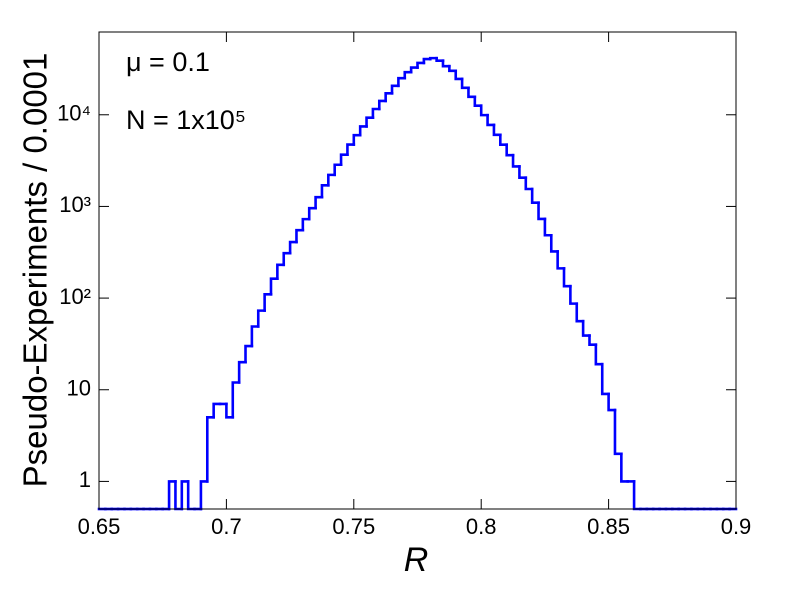 This screenshot has width=796, height=602. I want to click on x-tick-label: 0.9, so click(736, 526).